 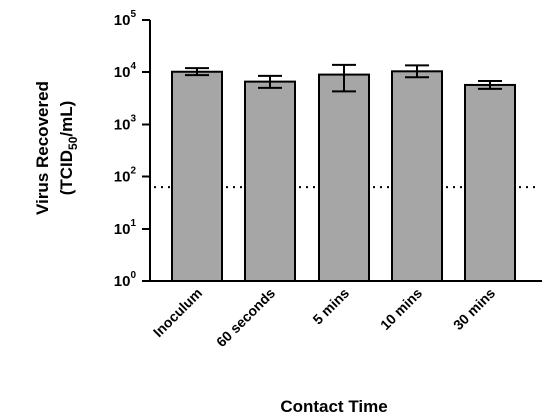 What do you see at coordinates (401, 309) in the screenshot?
I see `x-category-label: 10 mins` at bounding box center [401, 309].